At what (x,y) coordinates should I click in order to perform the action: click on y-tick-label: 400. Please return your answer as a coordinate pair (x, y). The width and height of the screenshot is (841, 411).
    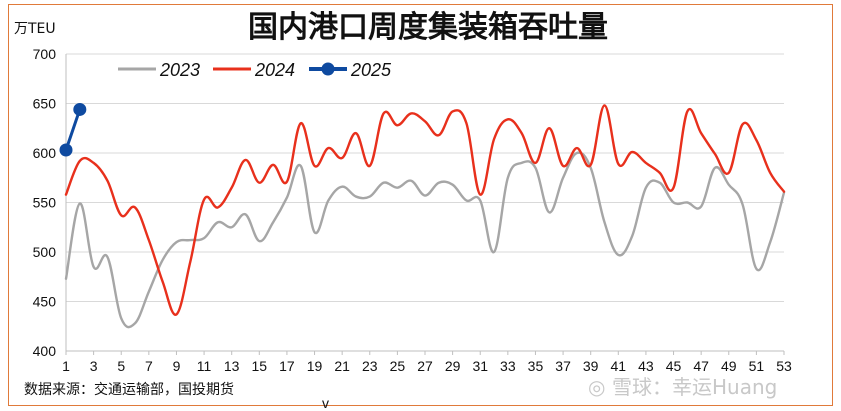
    Looking at the image, I should click on (45, 351).